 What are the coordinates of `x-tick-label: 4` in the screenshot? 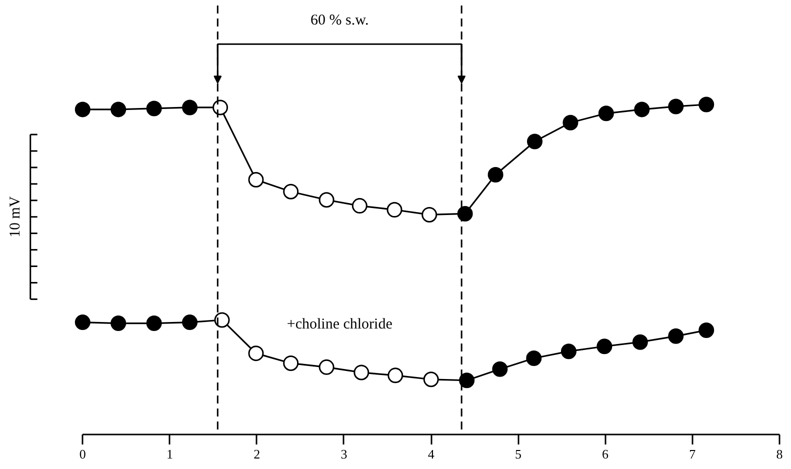 It's located at (431, 454).